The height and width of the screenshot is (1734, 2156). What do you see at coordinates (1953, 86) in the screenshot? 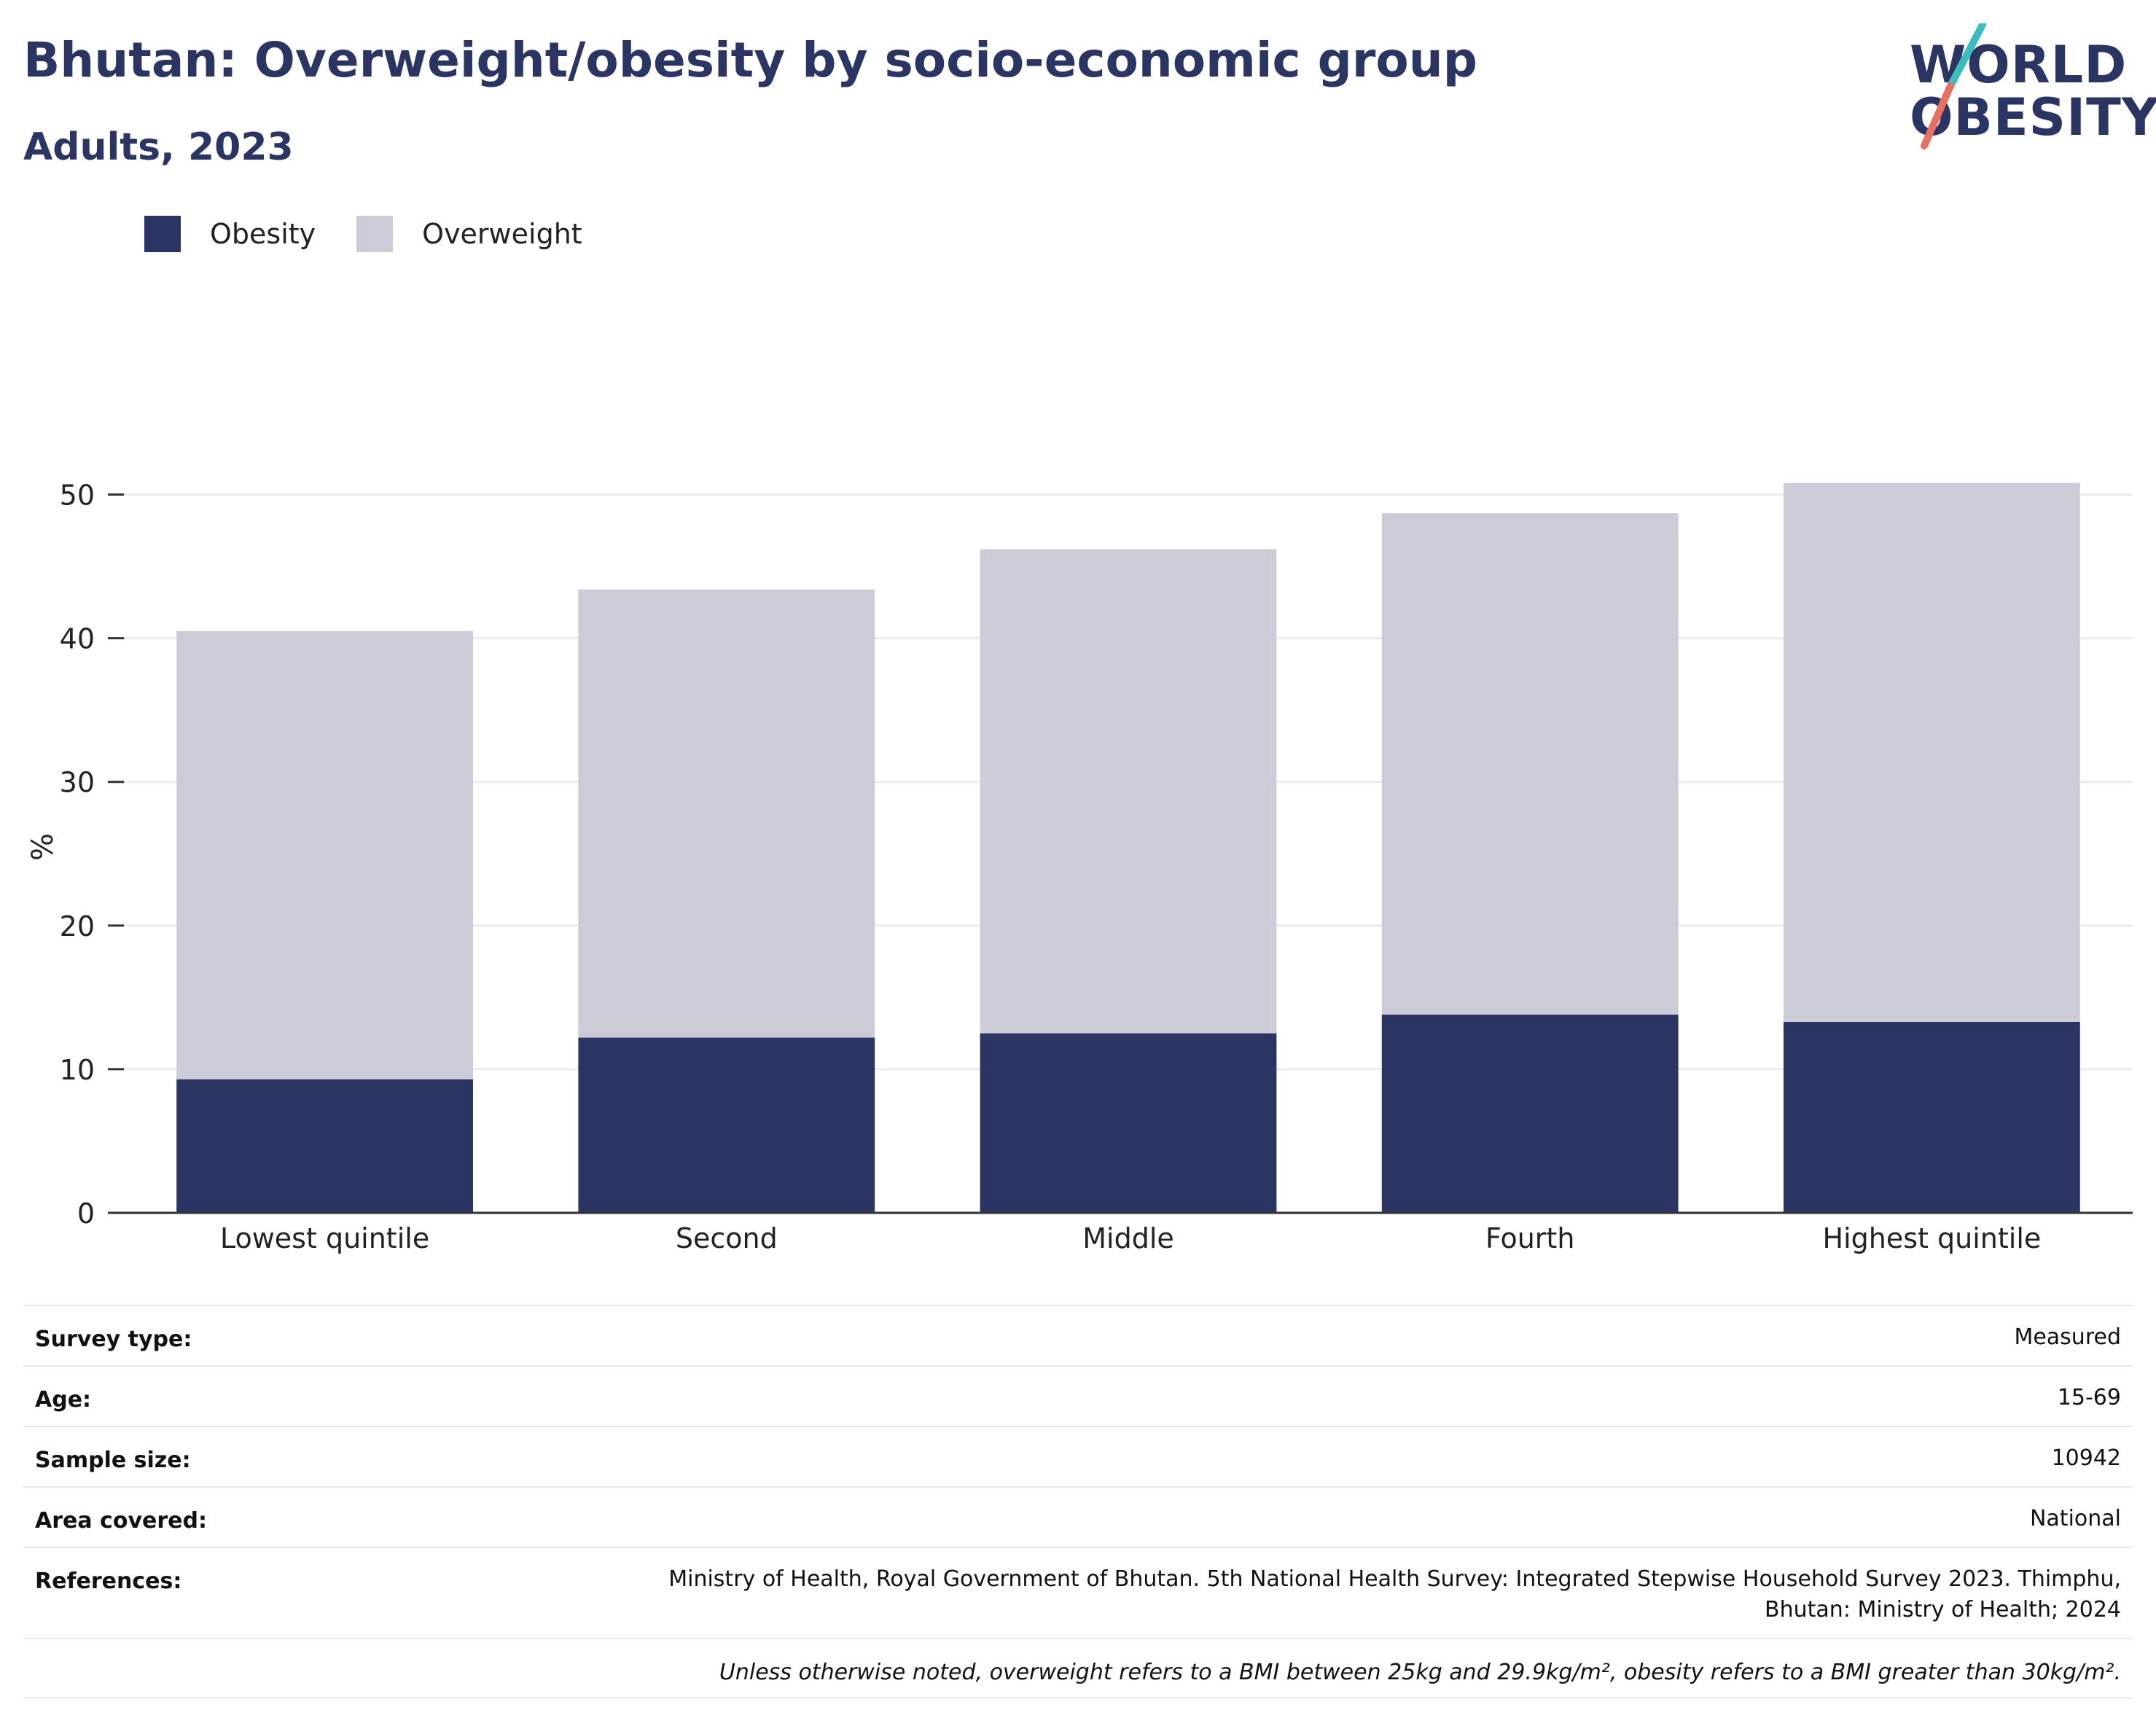
I see `logo-slash-icon` at bounding box center [1953, 86].